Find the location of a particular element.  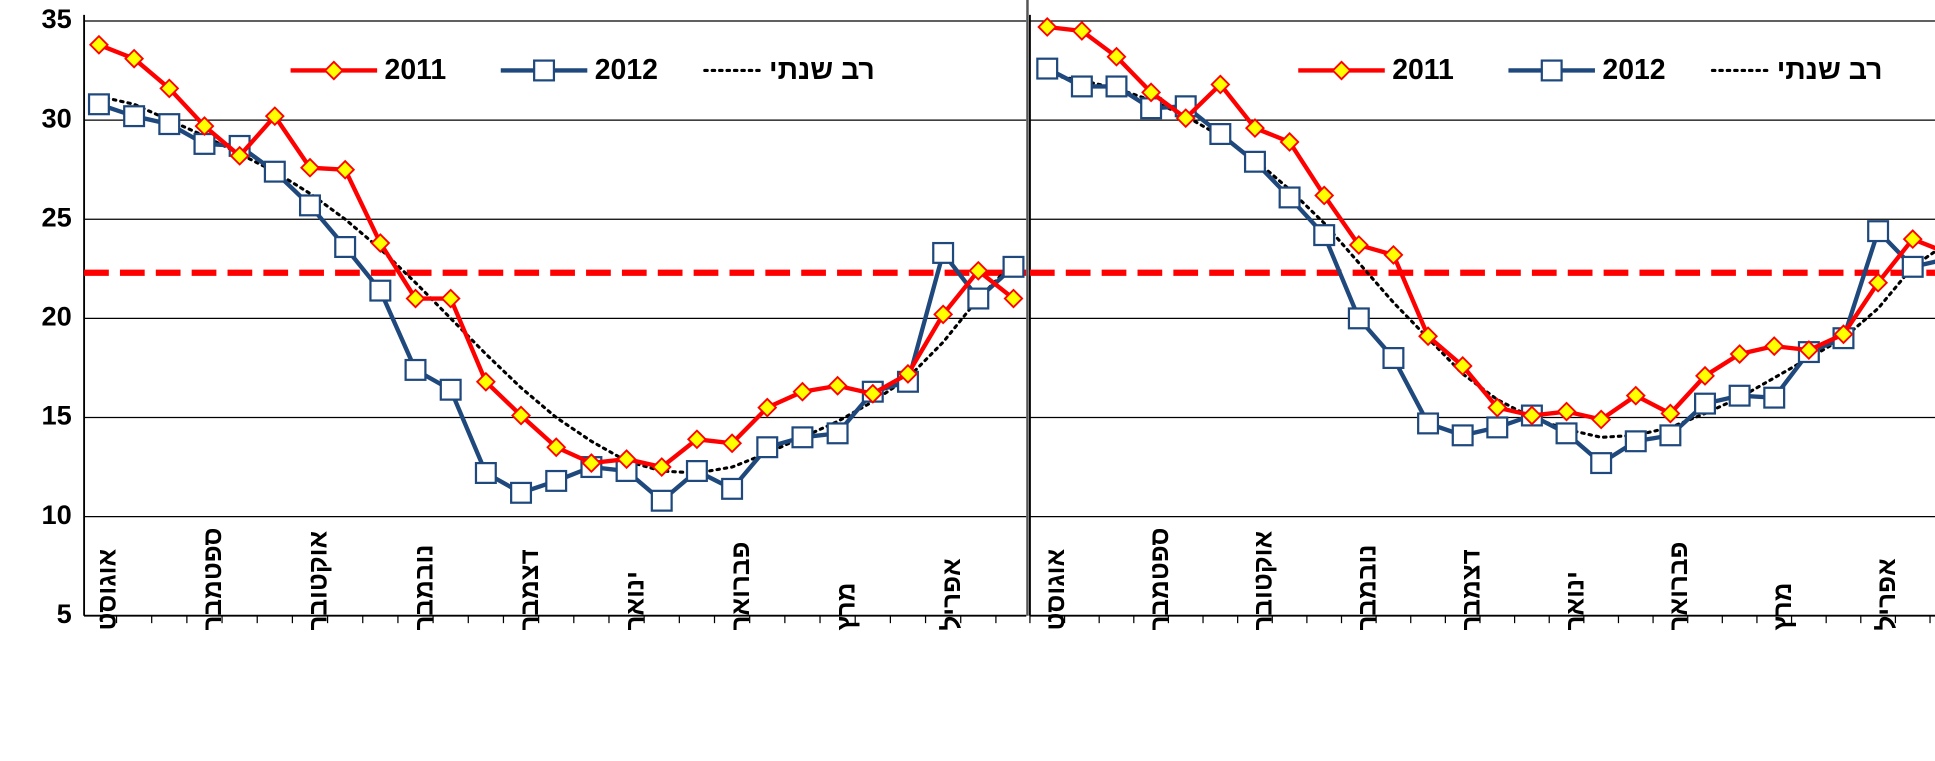

y-tick-label: 20 is located at coordinates (56, 316).